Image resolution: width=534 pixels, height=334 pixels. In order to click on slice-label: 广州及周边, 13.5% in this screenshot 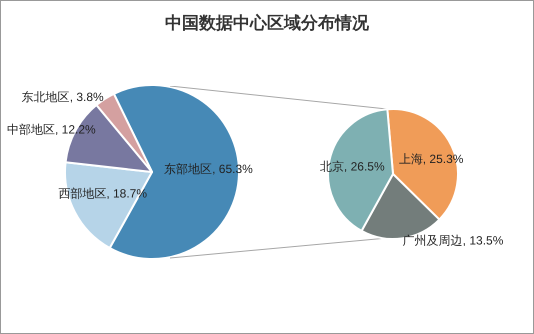, I will do `click(453, 240)`.